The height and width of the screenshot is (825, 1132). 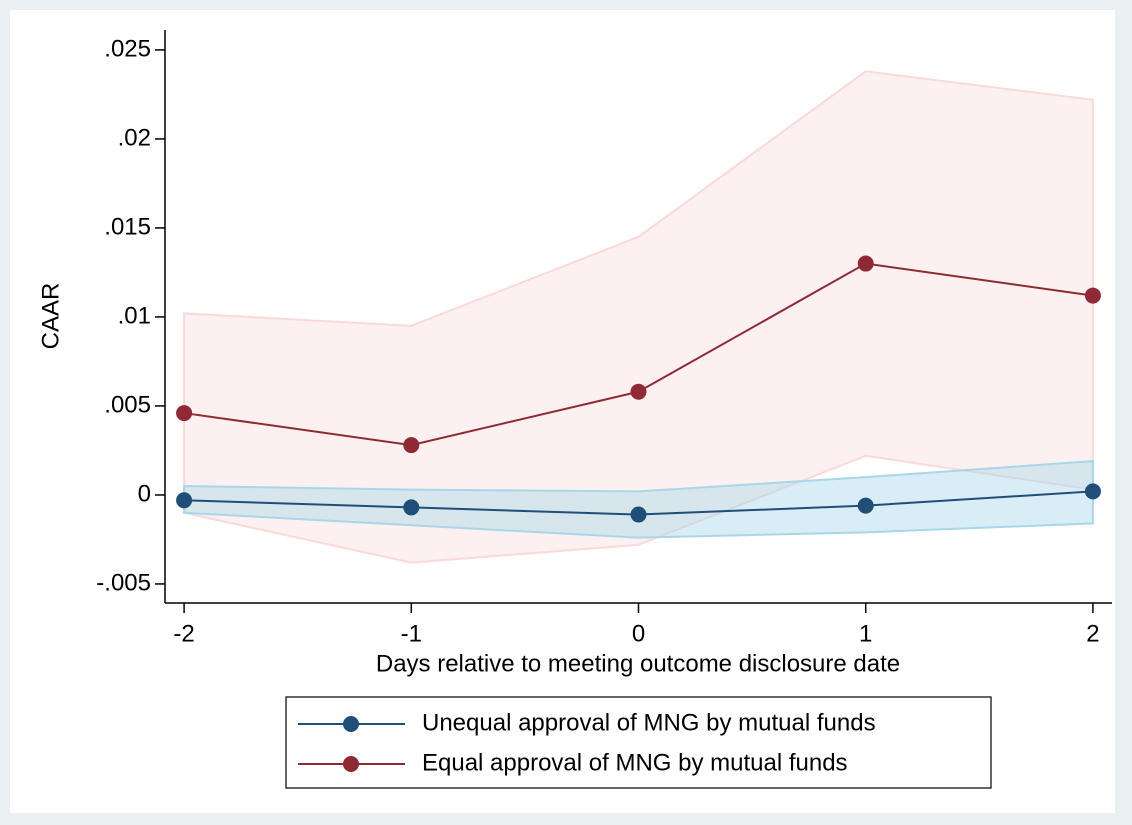 I want to click on x-tick-label: -2, so click(x=183, y=633).